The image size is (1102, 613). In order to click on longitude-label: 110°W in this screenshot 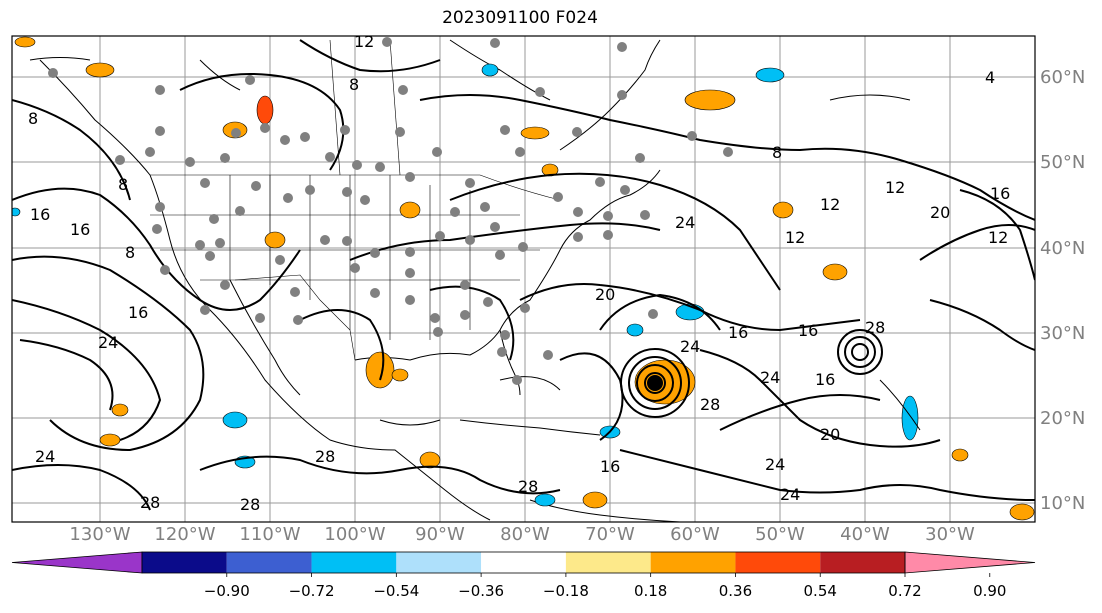, I will do `click(270, 534)`.